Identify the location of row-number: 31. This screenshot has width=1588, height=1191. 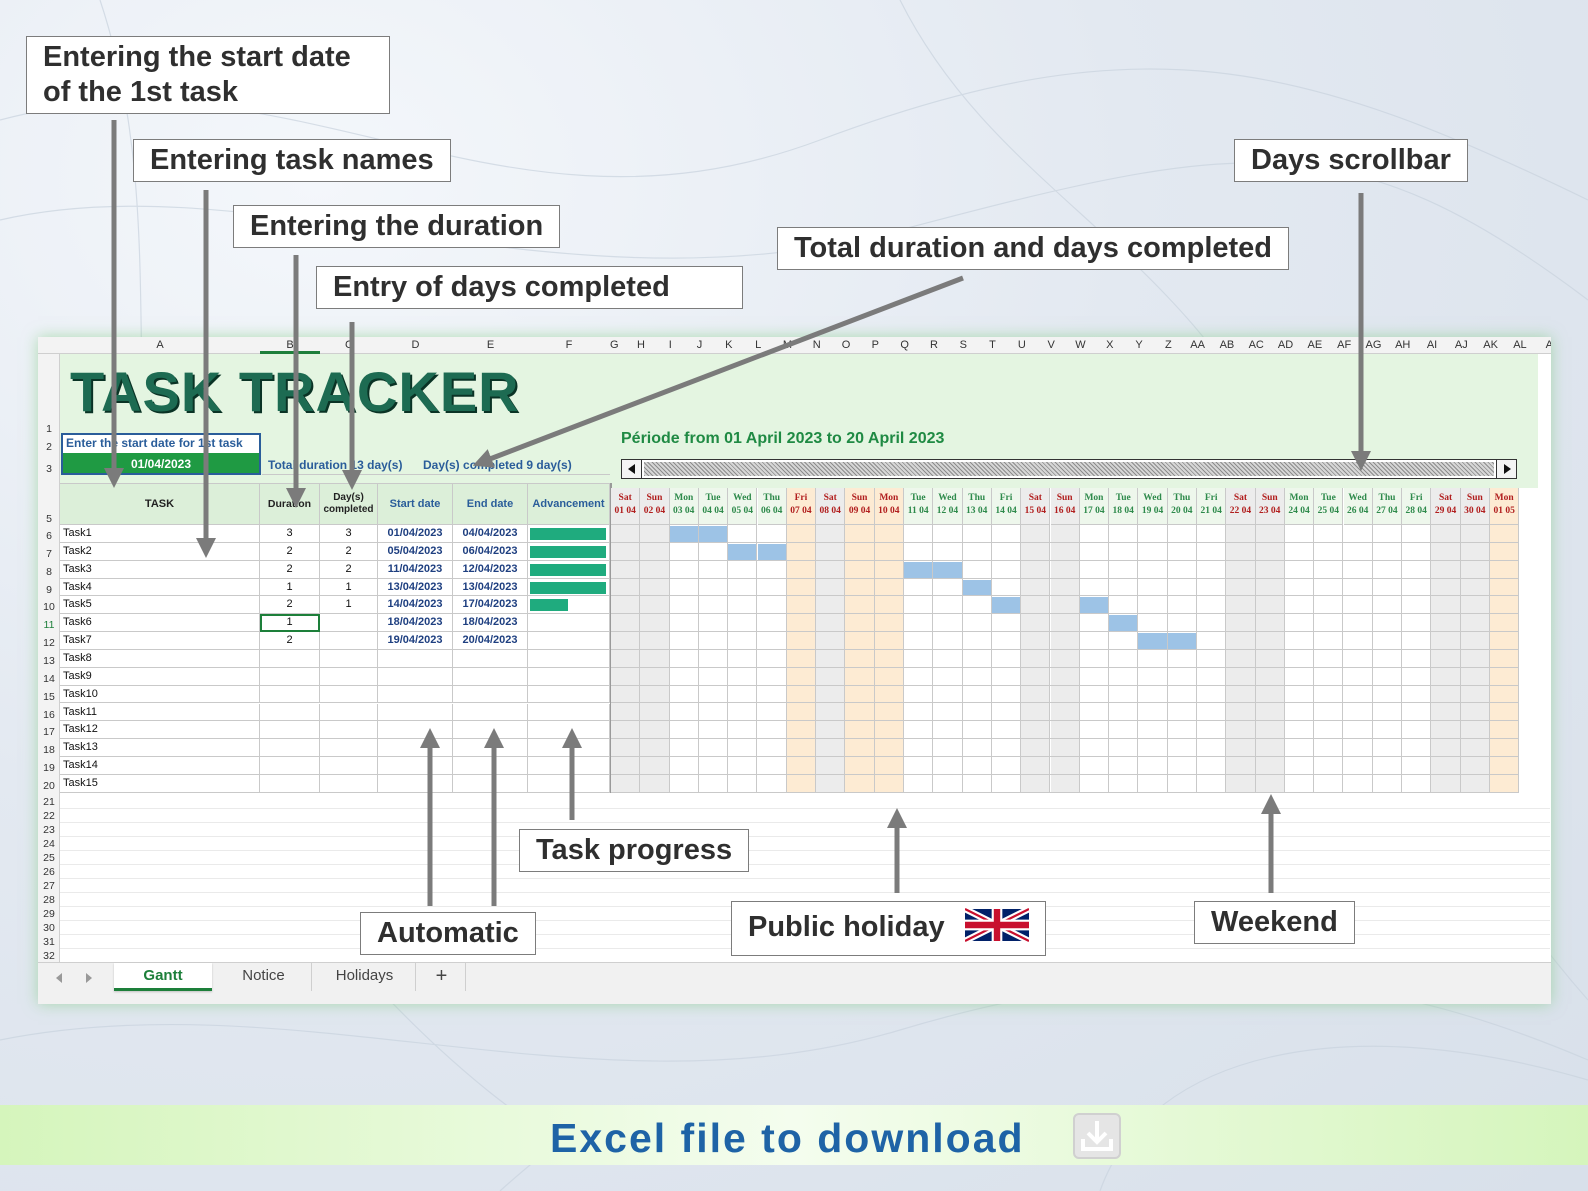
(49, 942).